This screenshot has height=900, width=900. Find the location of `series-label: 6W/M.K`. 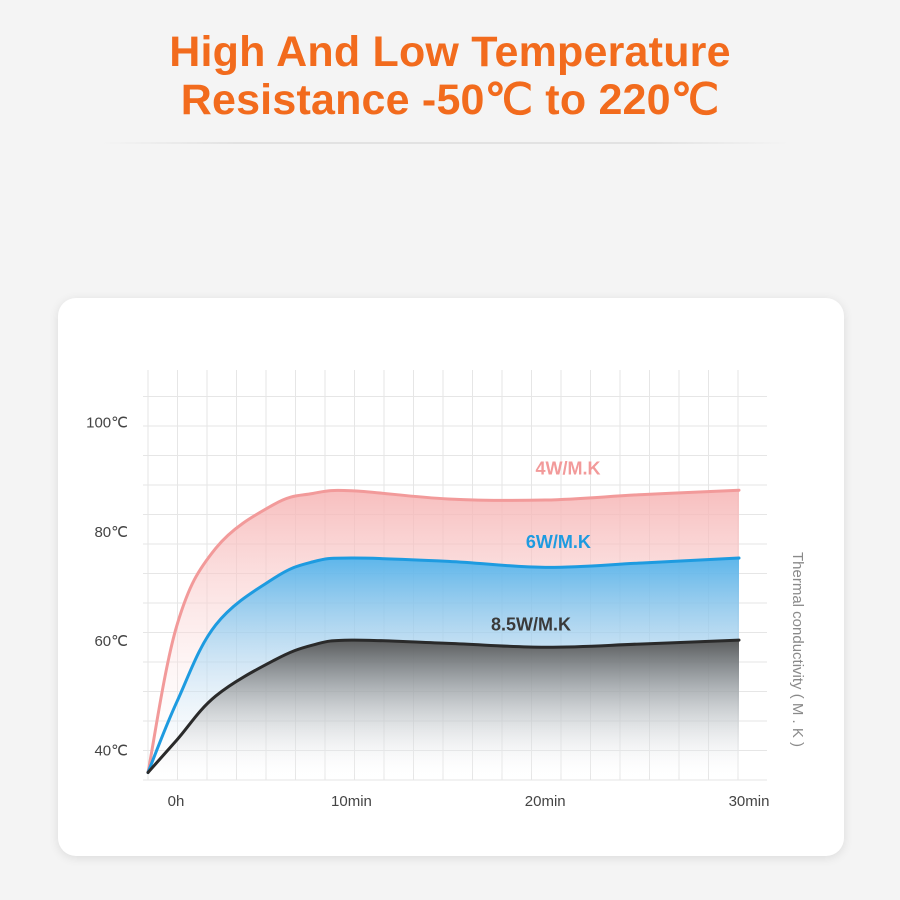

series-label: 6W/M.K is located at coordinates (558, 542).